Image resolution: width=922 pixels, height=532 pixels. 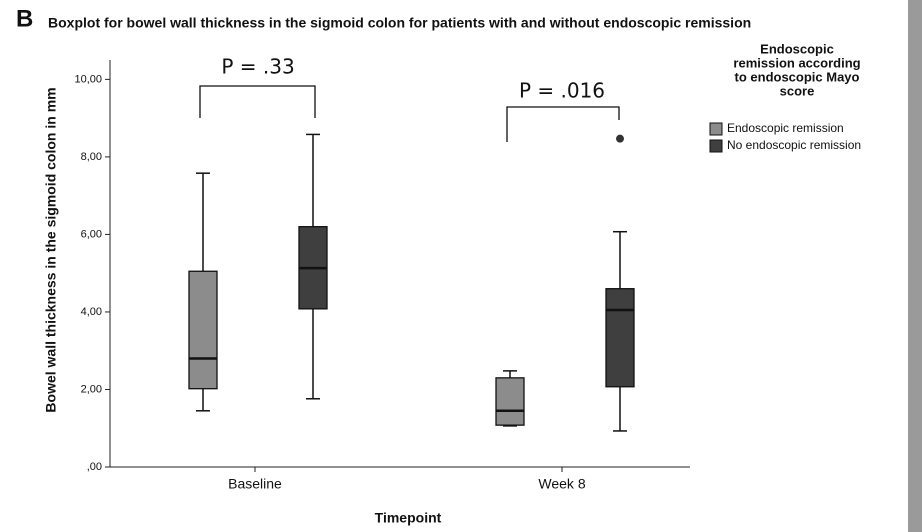 I want to click on x-tick-label: Baseline, so click(x=255, y=484).